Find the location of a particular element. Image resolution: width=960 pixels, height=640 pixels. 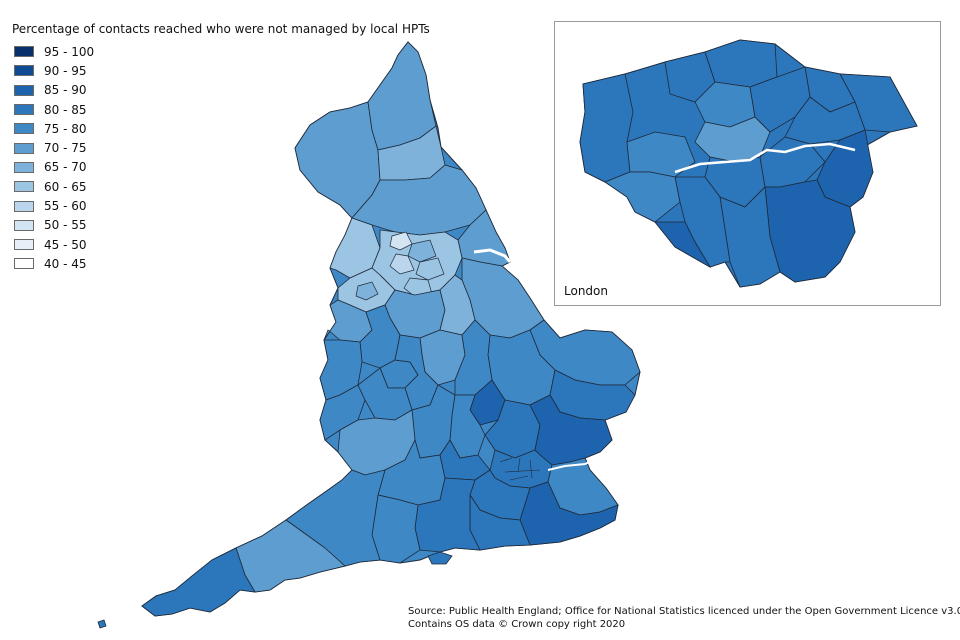

legend-item: 65 - 70 is located at coordinates (54, 167).